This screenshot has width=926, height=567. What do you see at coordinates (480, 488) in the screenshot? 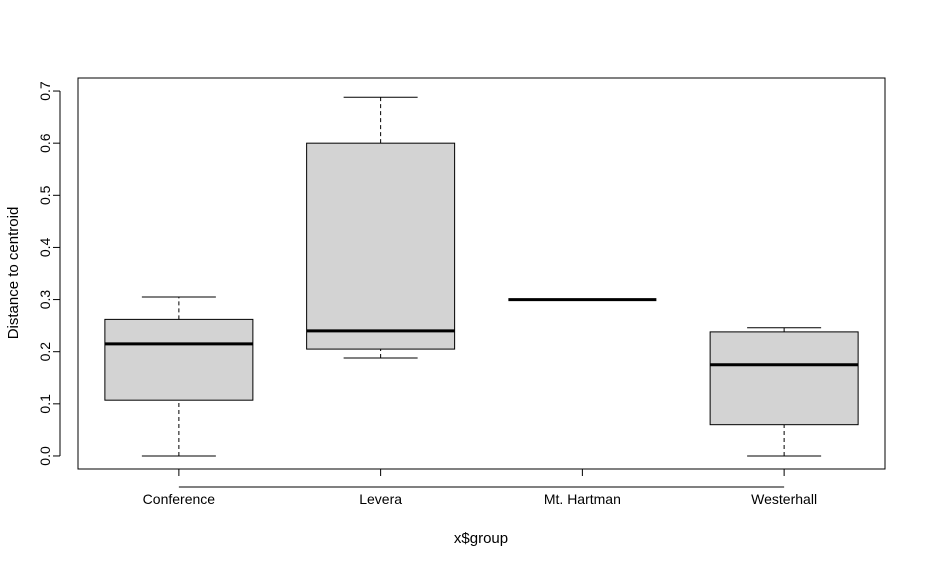
I see `x-axis: Conference Levera Mt. Hartman Westerhall` at bounding box center [480, 488].